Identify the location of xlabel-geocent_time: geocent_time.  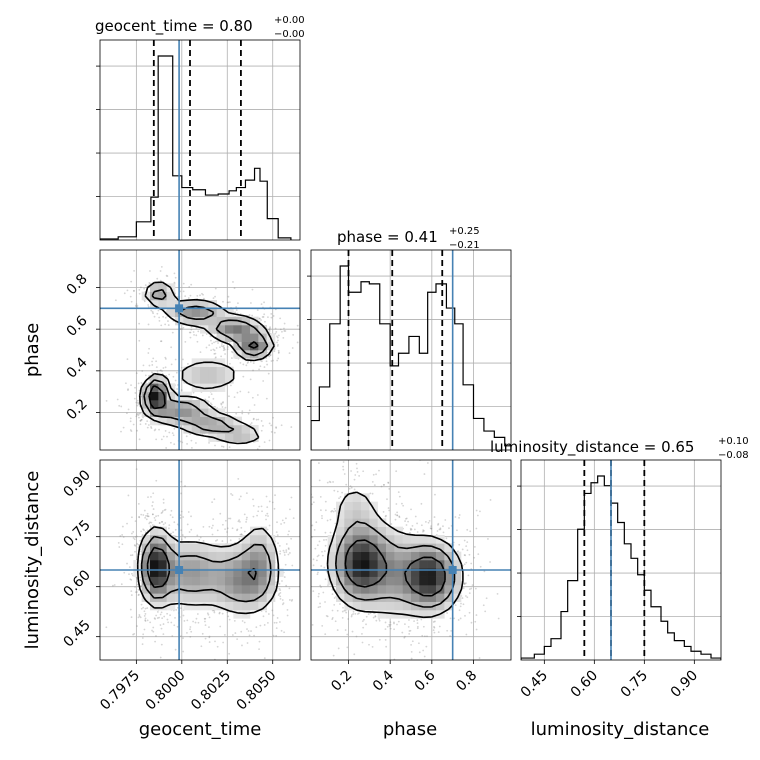
(200, 729).